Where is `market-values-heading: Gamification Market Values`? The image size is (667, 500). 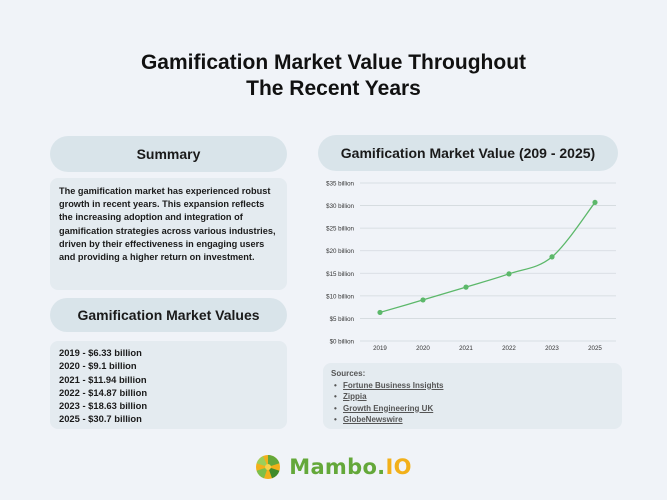 market-values-heading: Gamification Market Values is located at coordinates (168, 315).